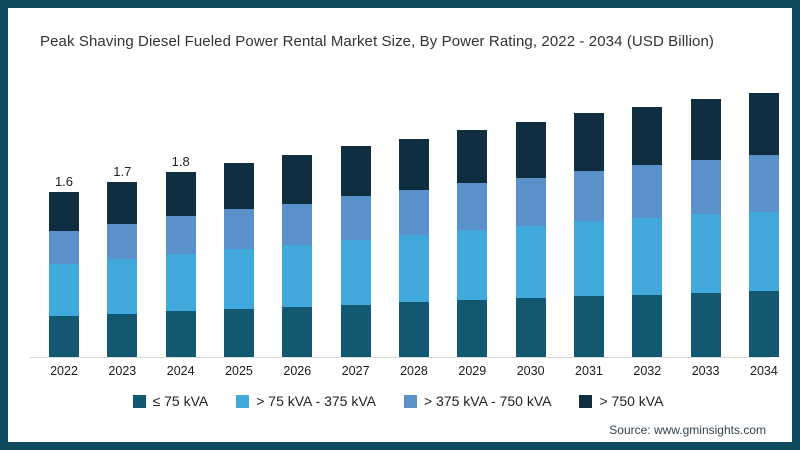 The height and width of the screenshot is (450, 800). What do you see at coordinates (647, 371) in the screenshot?
I see `x-tick-label: 2032` at bounding box center [647, 371].